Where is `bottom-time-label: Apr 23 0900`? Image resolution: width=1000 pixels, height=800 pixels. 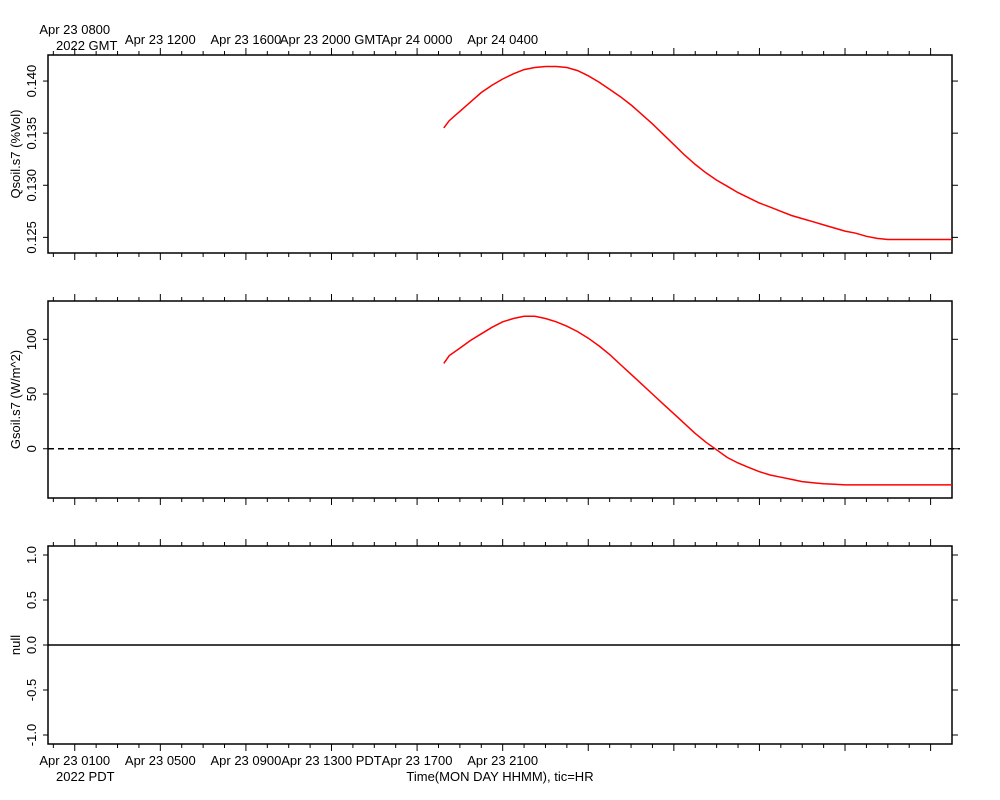 bottom-time-label: Apr 23 0900 is located at coordinates (245, 760).